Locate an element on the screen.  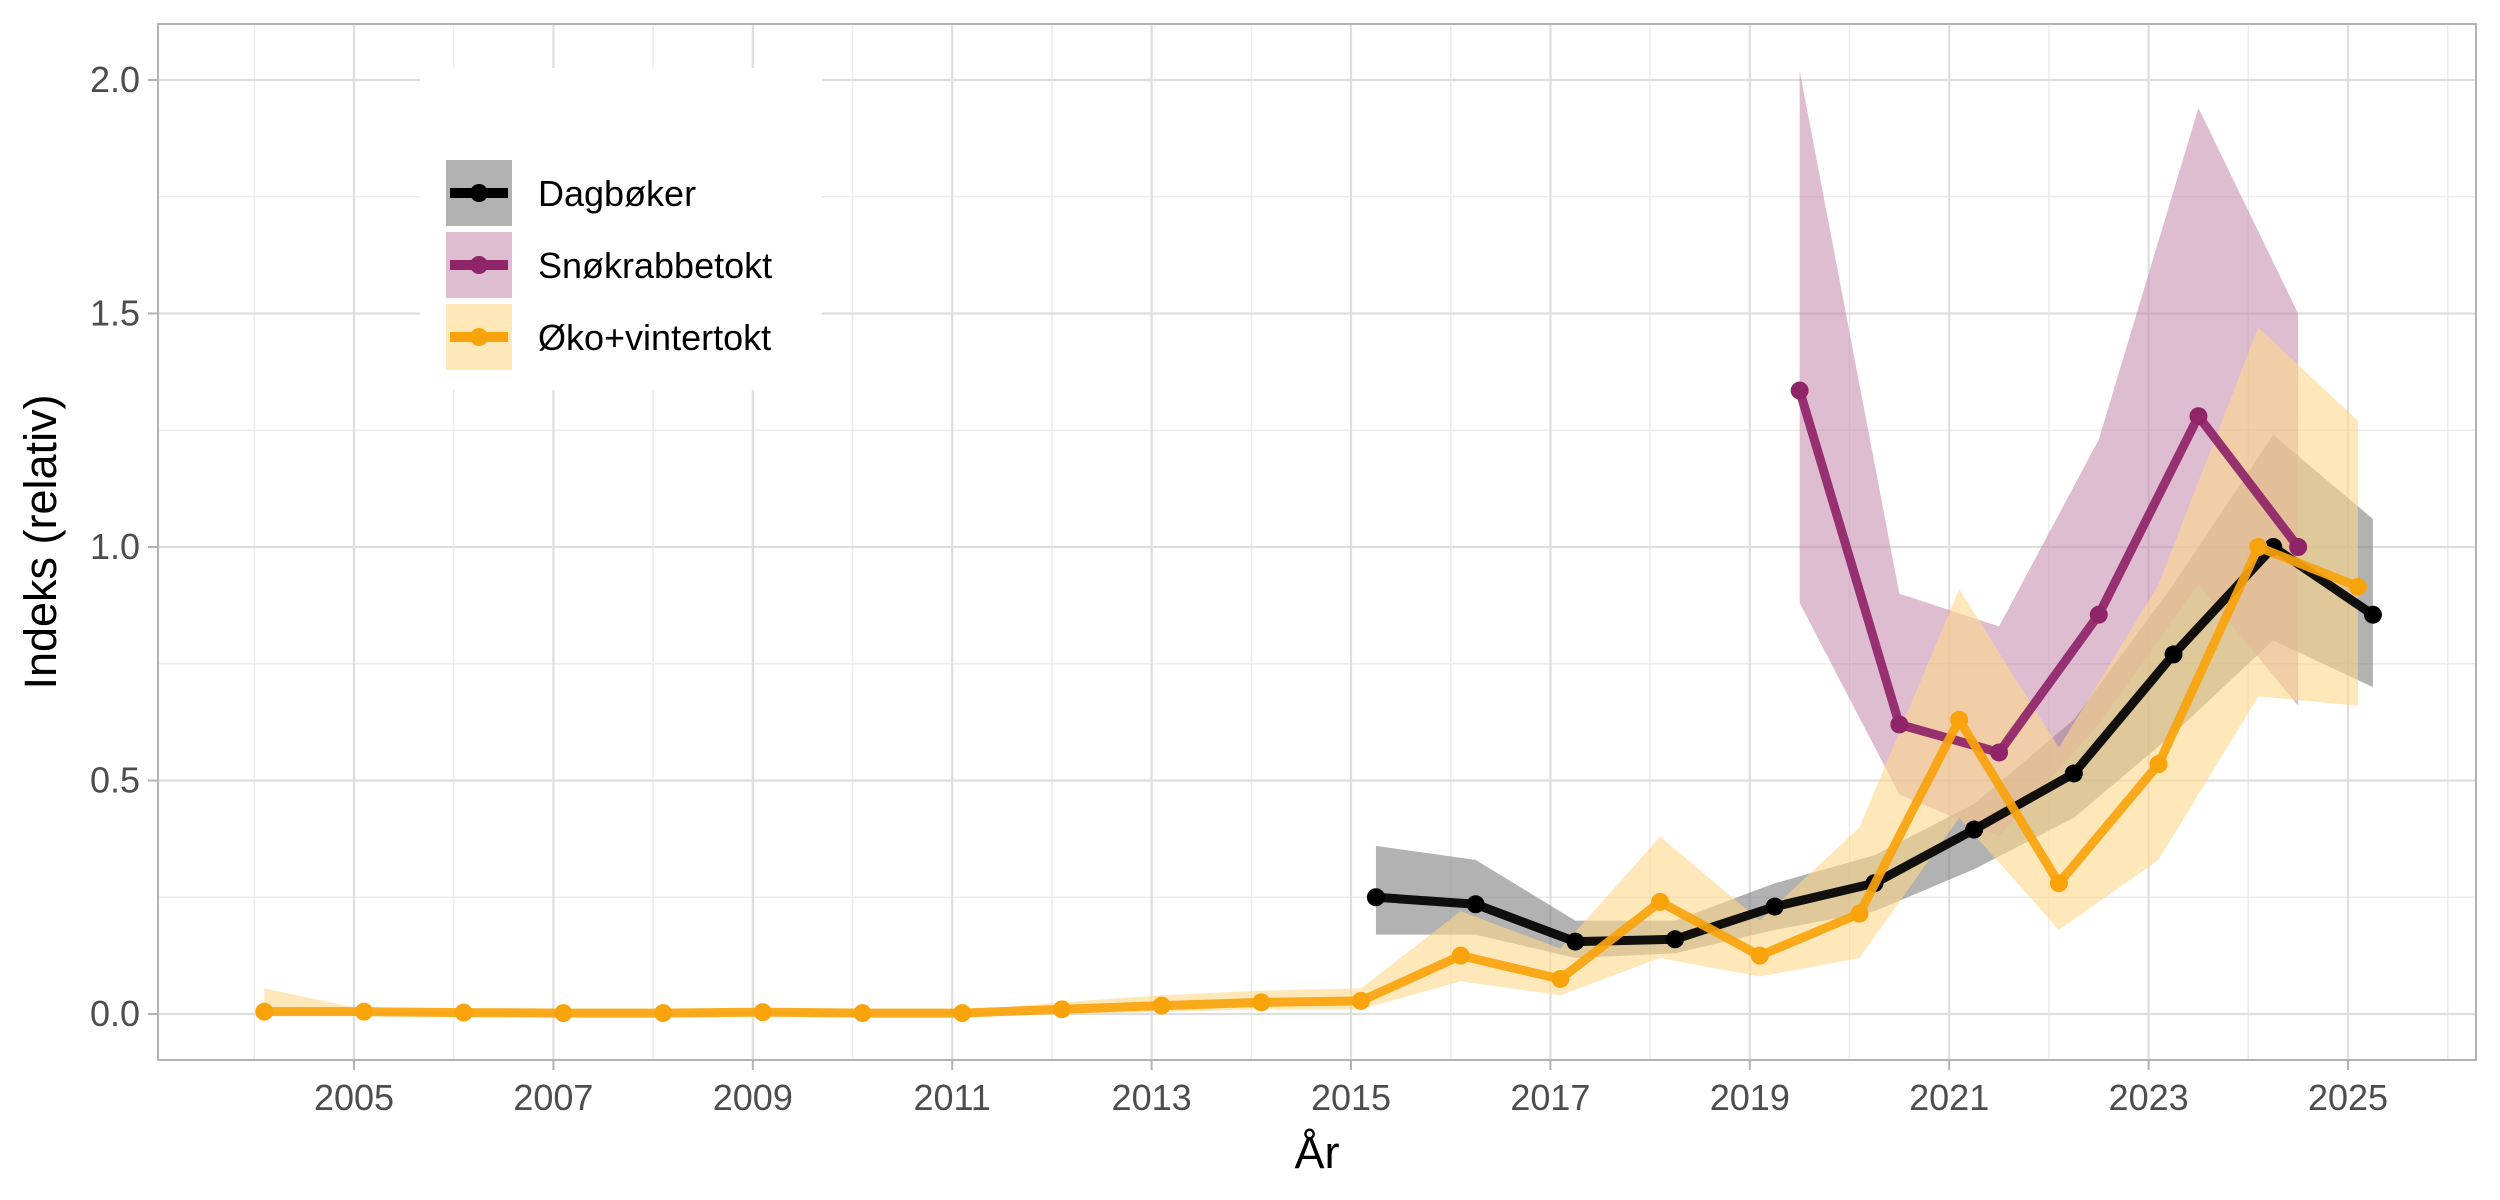
x-tick-label: 2009 is located at coordinates (753, 1097).